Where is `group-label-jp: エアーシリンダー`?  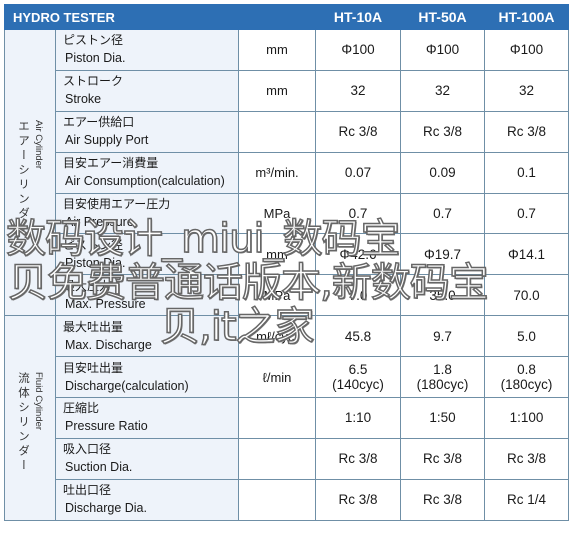
group-label-jp: エアーシリンダー is located at coordinates (24, 177).